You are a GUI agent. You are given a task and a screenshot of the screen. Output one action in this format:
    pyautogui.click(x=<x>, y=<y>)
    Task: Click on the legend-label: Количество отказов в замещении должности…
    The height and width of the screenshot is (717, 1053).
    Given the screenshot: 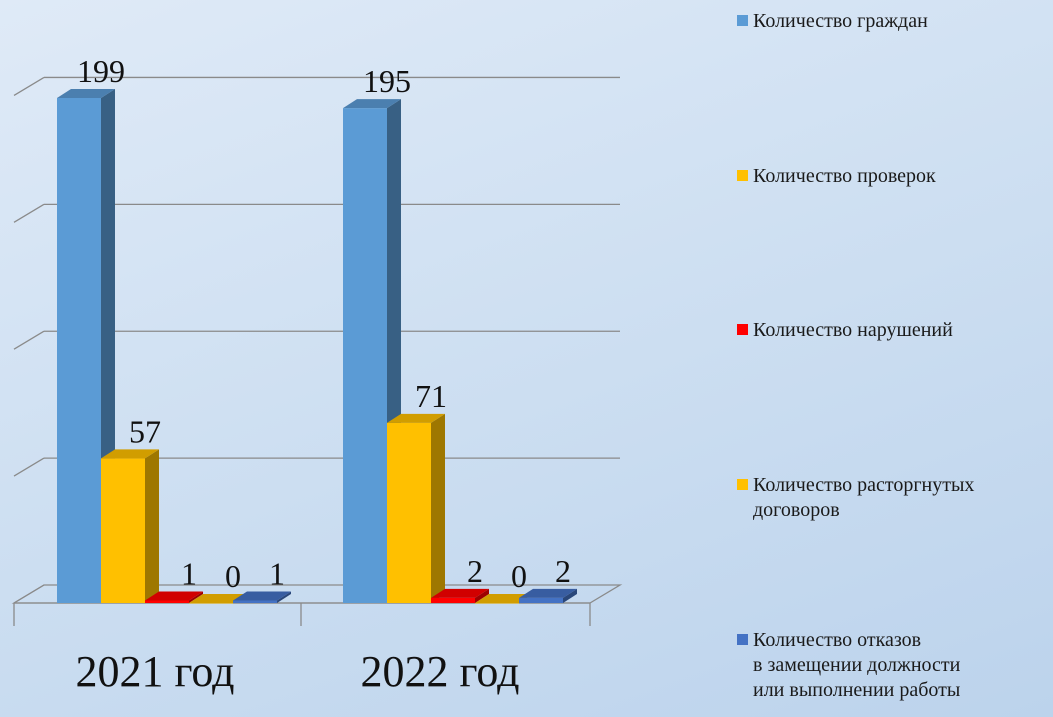 What is the action you would take?
    pyautogui.click(x=857, y=665)
    